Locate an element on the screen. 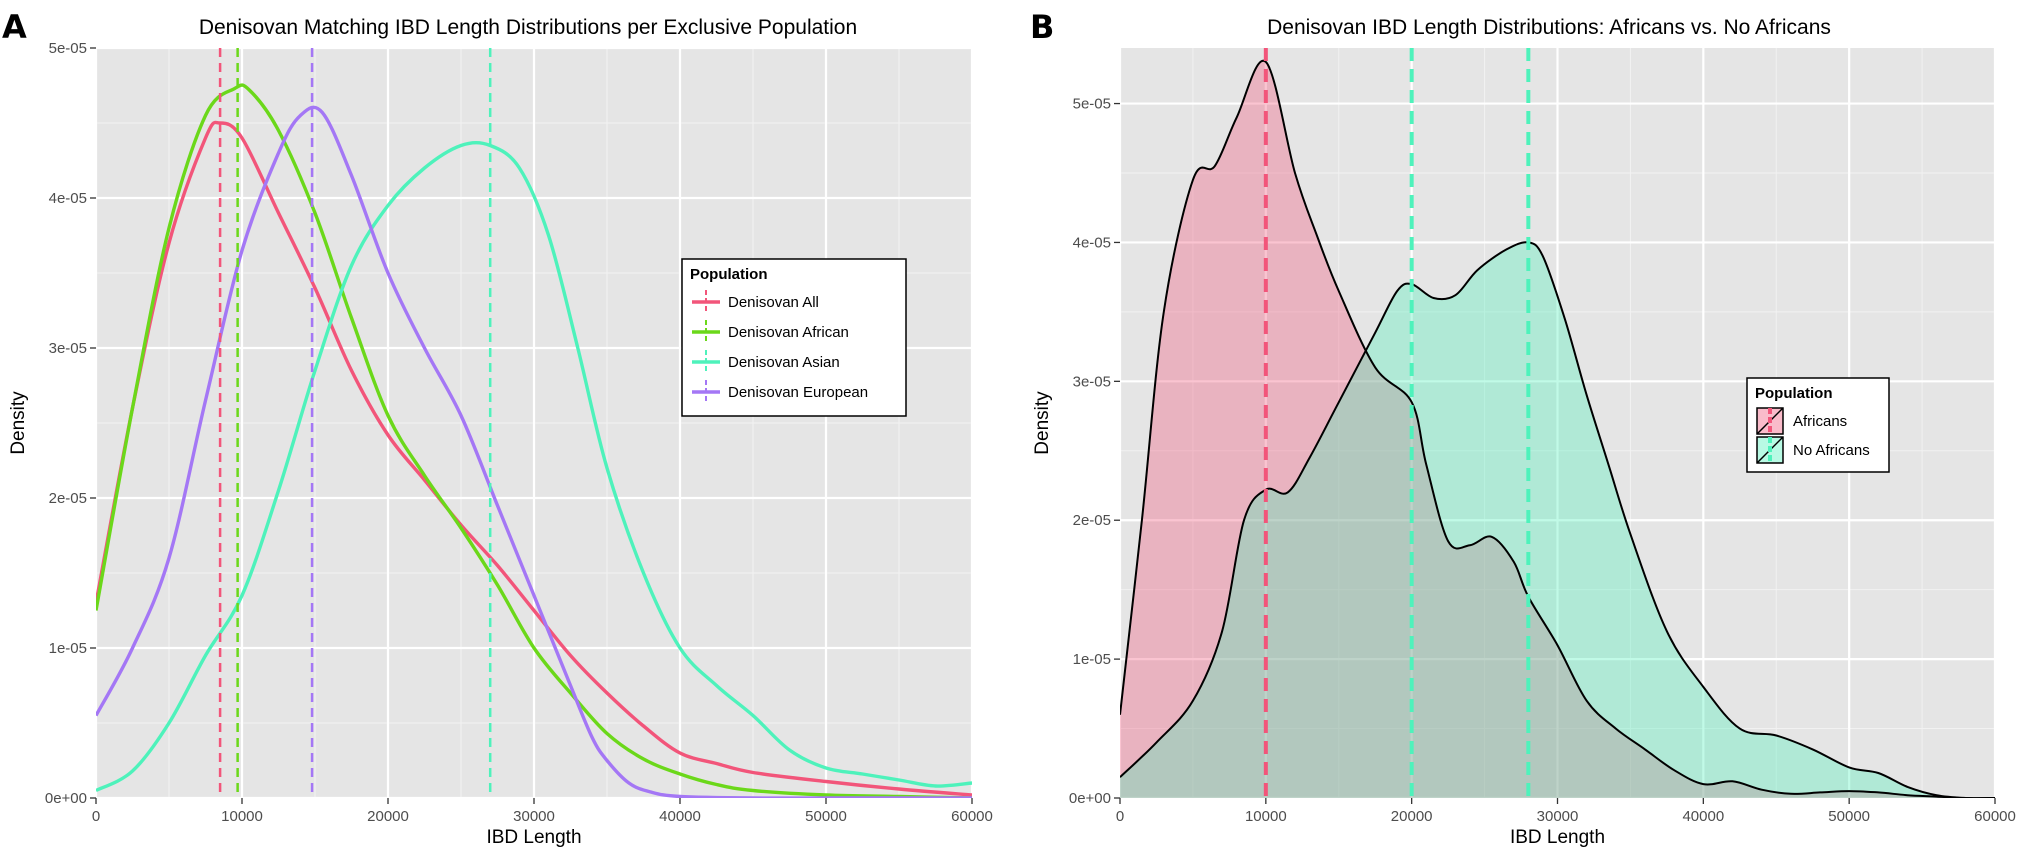 Image resolution: width=2017 pixels, height=849 pixels. legend-label: Denisovan All is located at coordinates (773, 302).